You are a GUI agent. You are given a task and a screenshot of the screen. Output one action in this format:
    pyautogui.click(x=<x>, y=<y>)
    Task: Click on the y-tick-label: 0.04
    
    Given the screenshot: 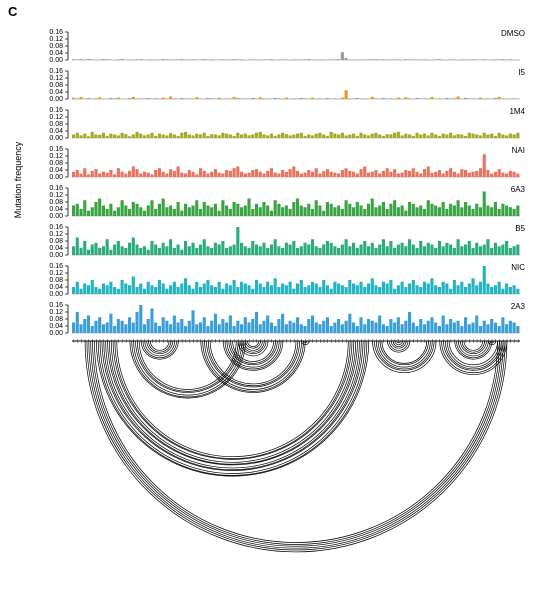 What is the action you would take?
    pyautogui.click(x=56, y=131)
    